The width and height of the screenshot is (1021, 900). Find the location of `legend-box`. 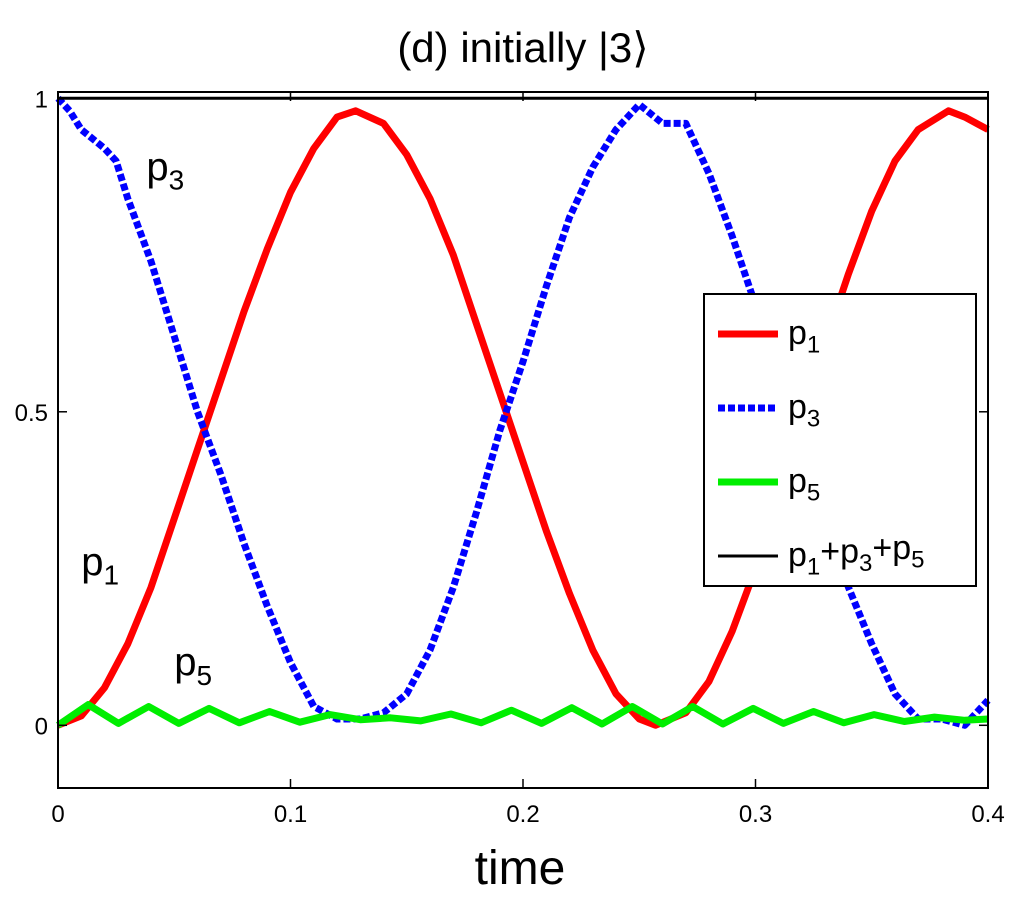

legend-box is located at coordinates (840, 440).